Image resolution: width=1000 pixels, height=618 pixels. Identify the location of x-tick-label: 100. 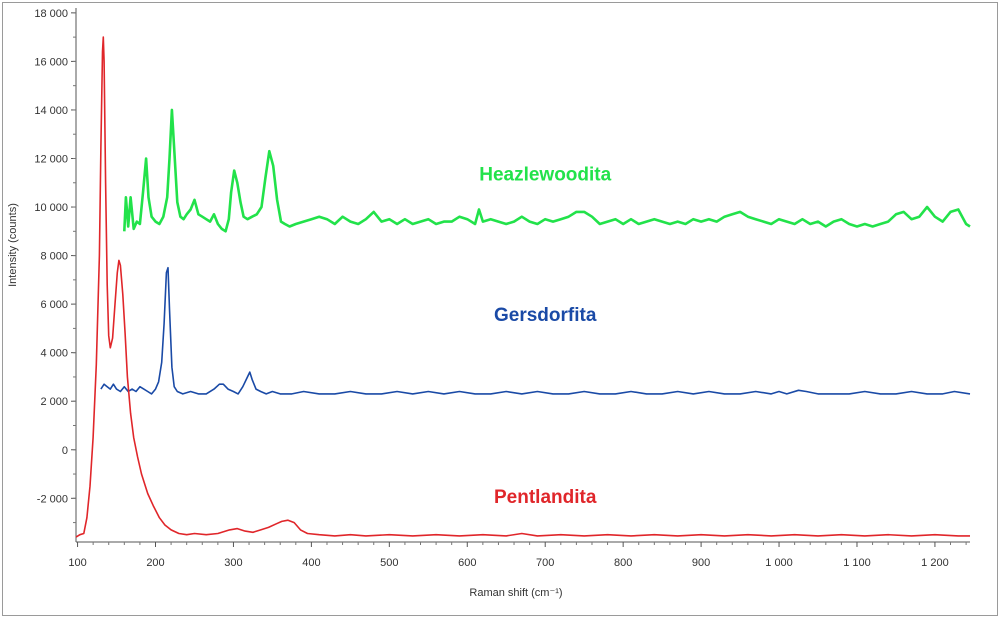
(77, 563).